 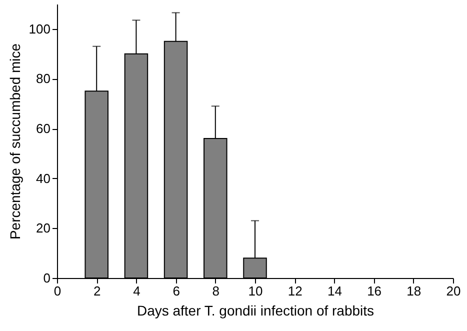 What do you see at coordinates (374, 291) in the screenshot?
I see `x-tick-label: 16` at bounding box center [374, 291].